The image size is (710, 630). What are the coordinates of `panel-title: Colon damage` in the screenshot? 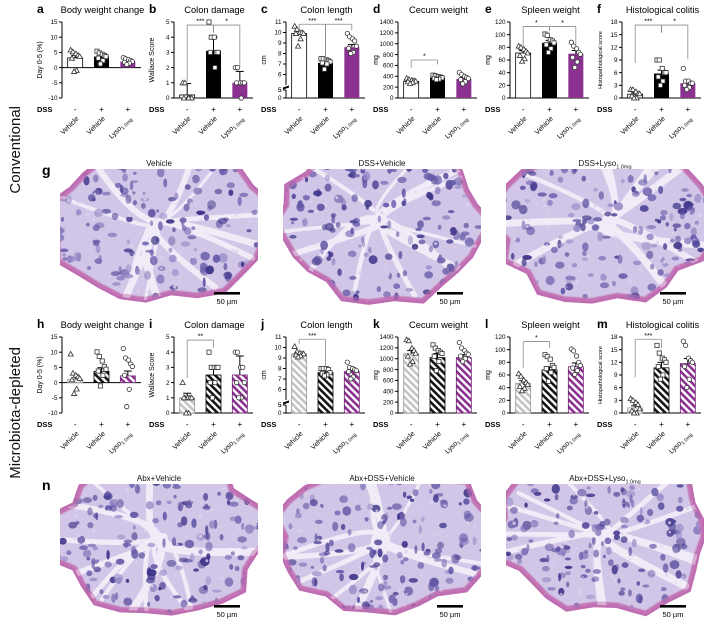 It's located at (214, 10).